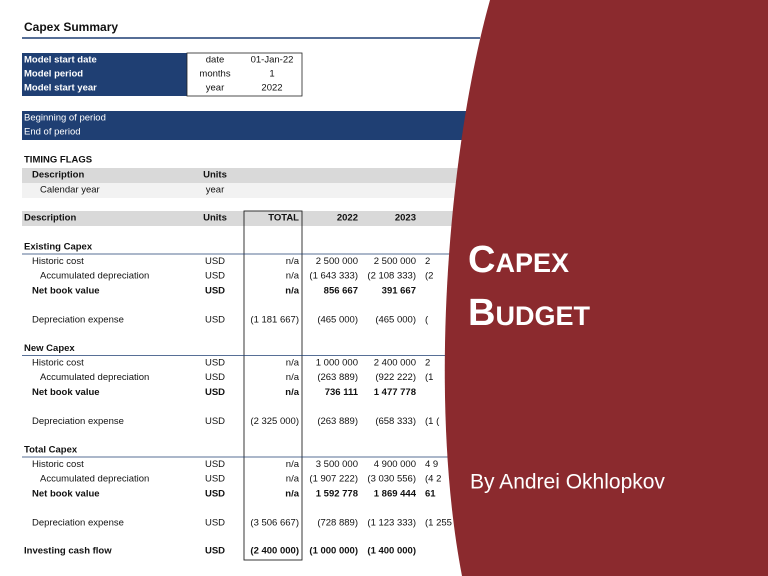  Describe the element at coordinates (273, 385) in the screenshot. I see `total-column-box` at that location.